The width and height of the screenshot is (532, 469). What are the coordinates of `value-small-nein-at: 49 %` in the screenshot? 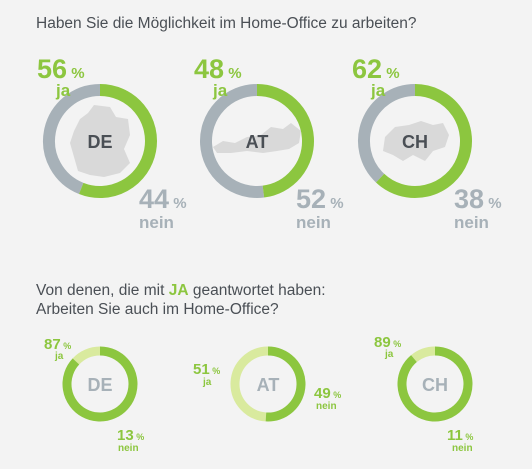 It's located at (328, 393).